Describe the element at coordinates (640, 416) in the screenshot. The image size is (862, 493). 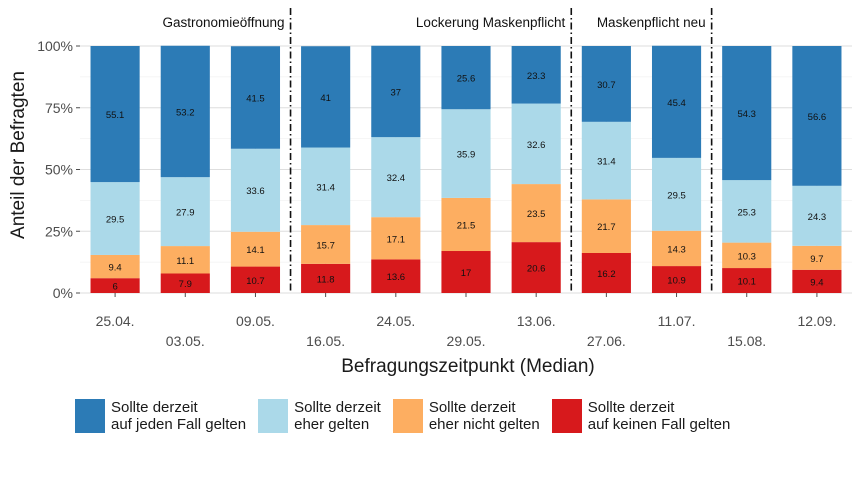
I see `legend-item: Sollte derzeit auf keinen Fall gelten` at that location.